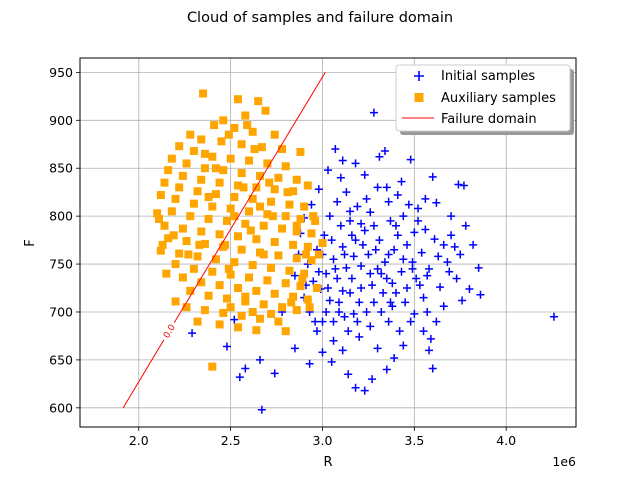 Image resolution: width=640 pixels, height=480 pixels. I want to click on x-tick-label: 4.0, so click(506, 440).